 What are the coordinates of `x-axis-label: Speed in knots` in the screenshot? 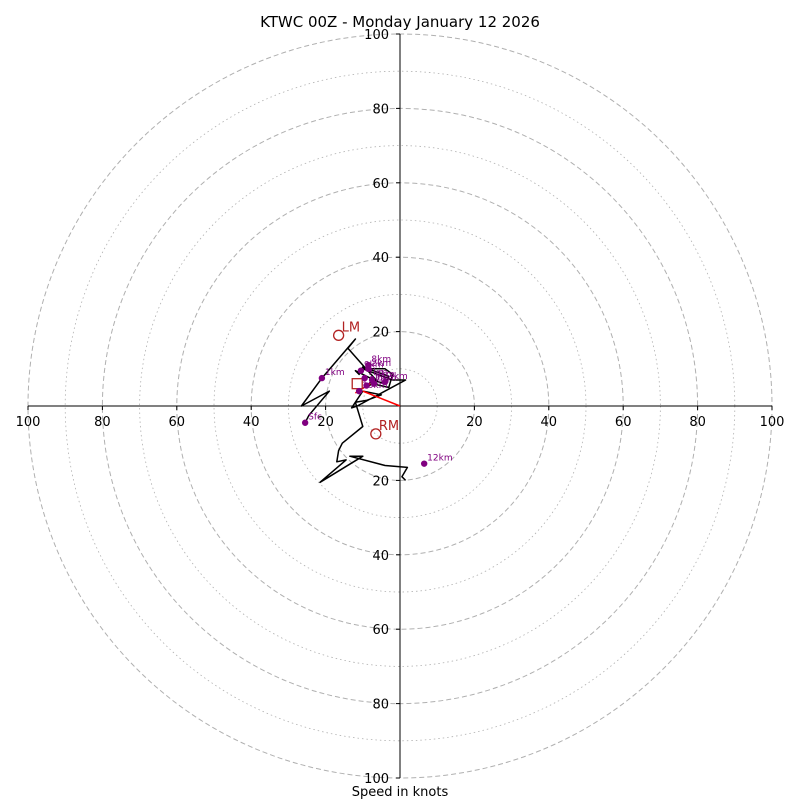 It's located at (400, 792).